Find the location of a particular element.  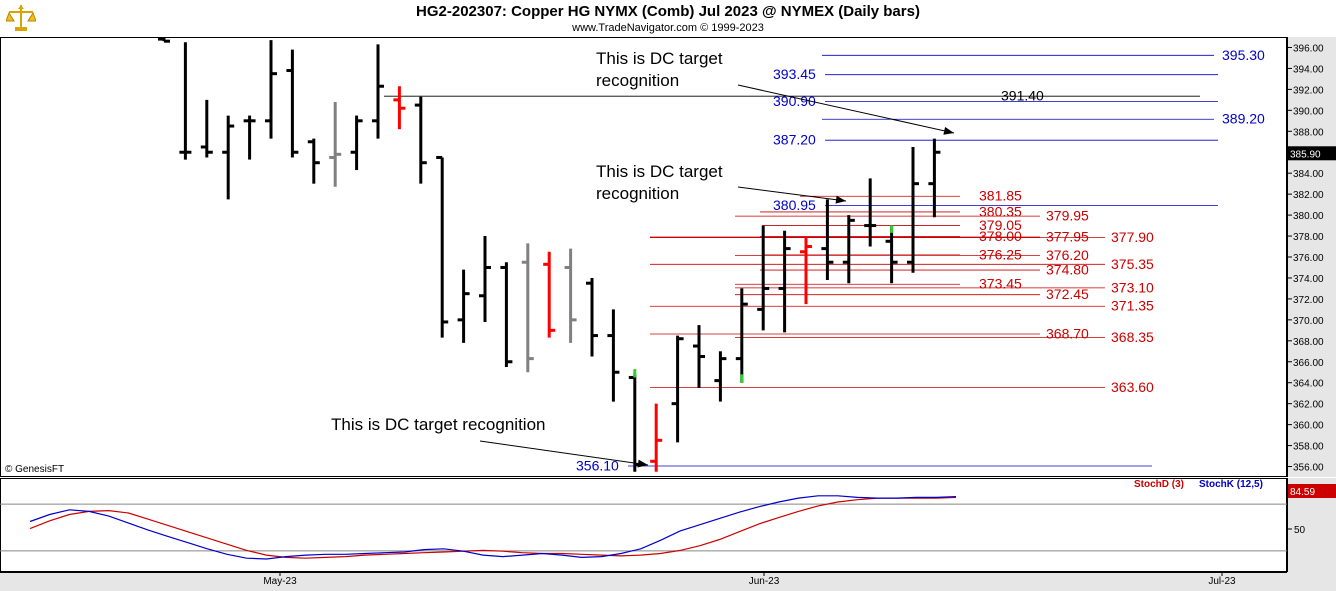

level-label-373.45: 373.45 is located at coordinates (1000, 284).